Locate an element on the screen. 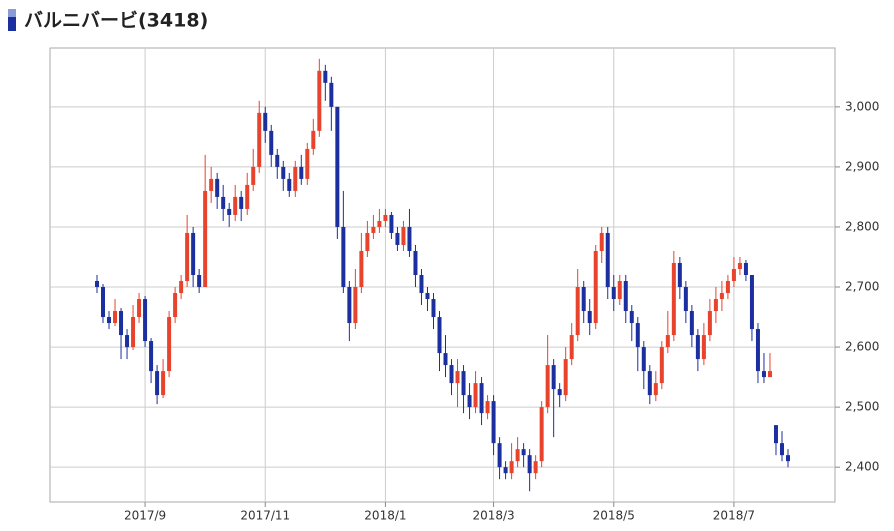 This screenshot has height=531, width=894. x-tick-label: 2018/7 is located at coordinates (734, 516).